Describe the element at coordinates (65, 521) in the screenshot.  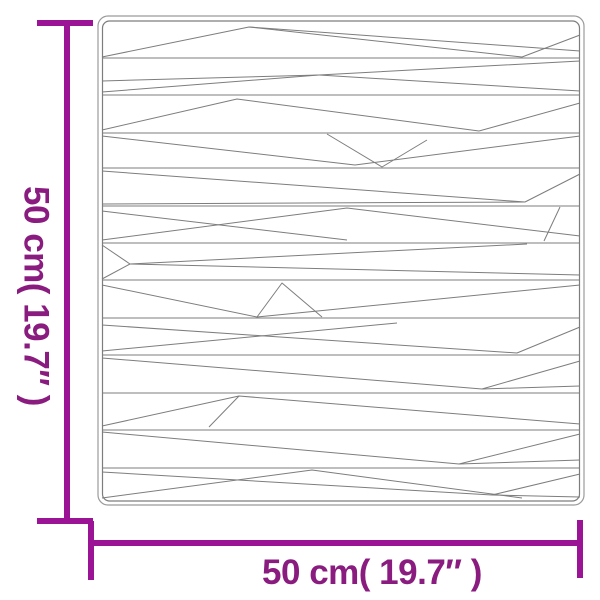
I see `height-dimension-cap-bottom` at that location.